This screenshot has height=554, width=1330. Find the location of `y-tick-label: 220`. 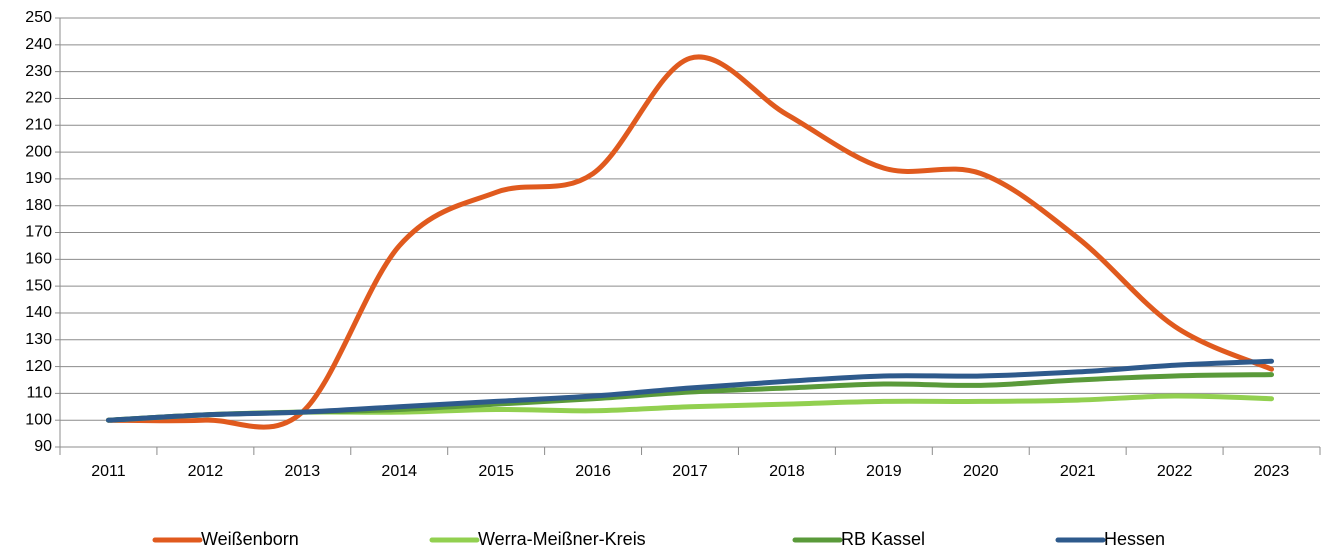

y-tick-label: 220 is located at coordinates (38, 98).